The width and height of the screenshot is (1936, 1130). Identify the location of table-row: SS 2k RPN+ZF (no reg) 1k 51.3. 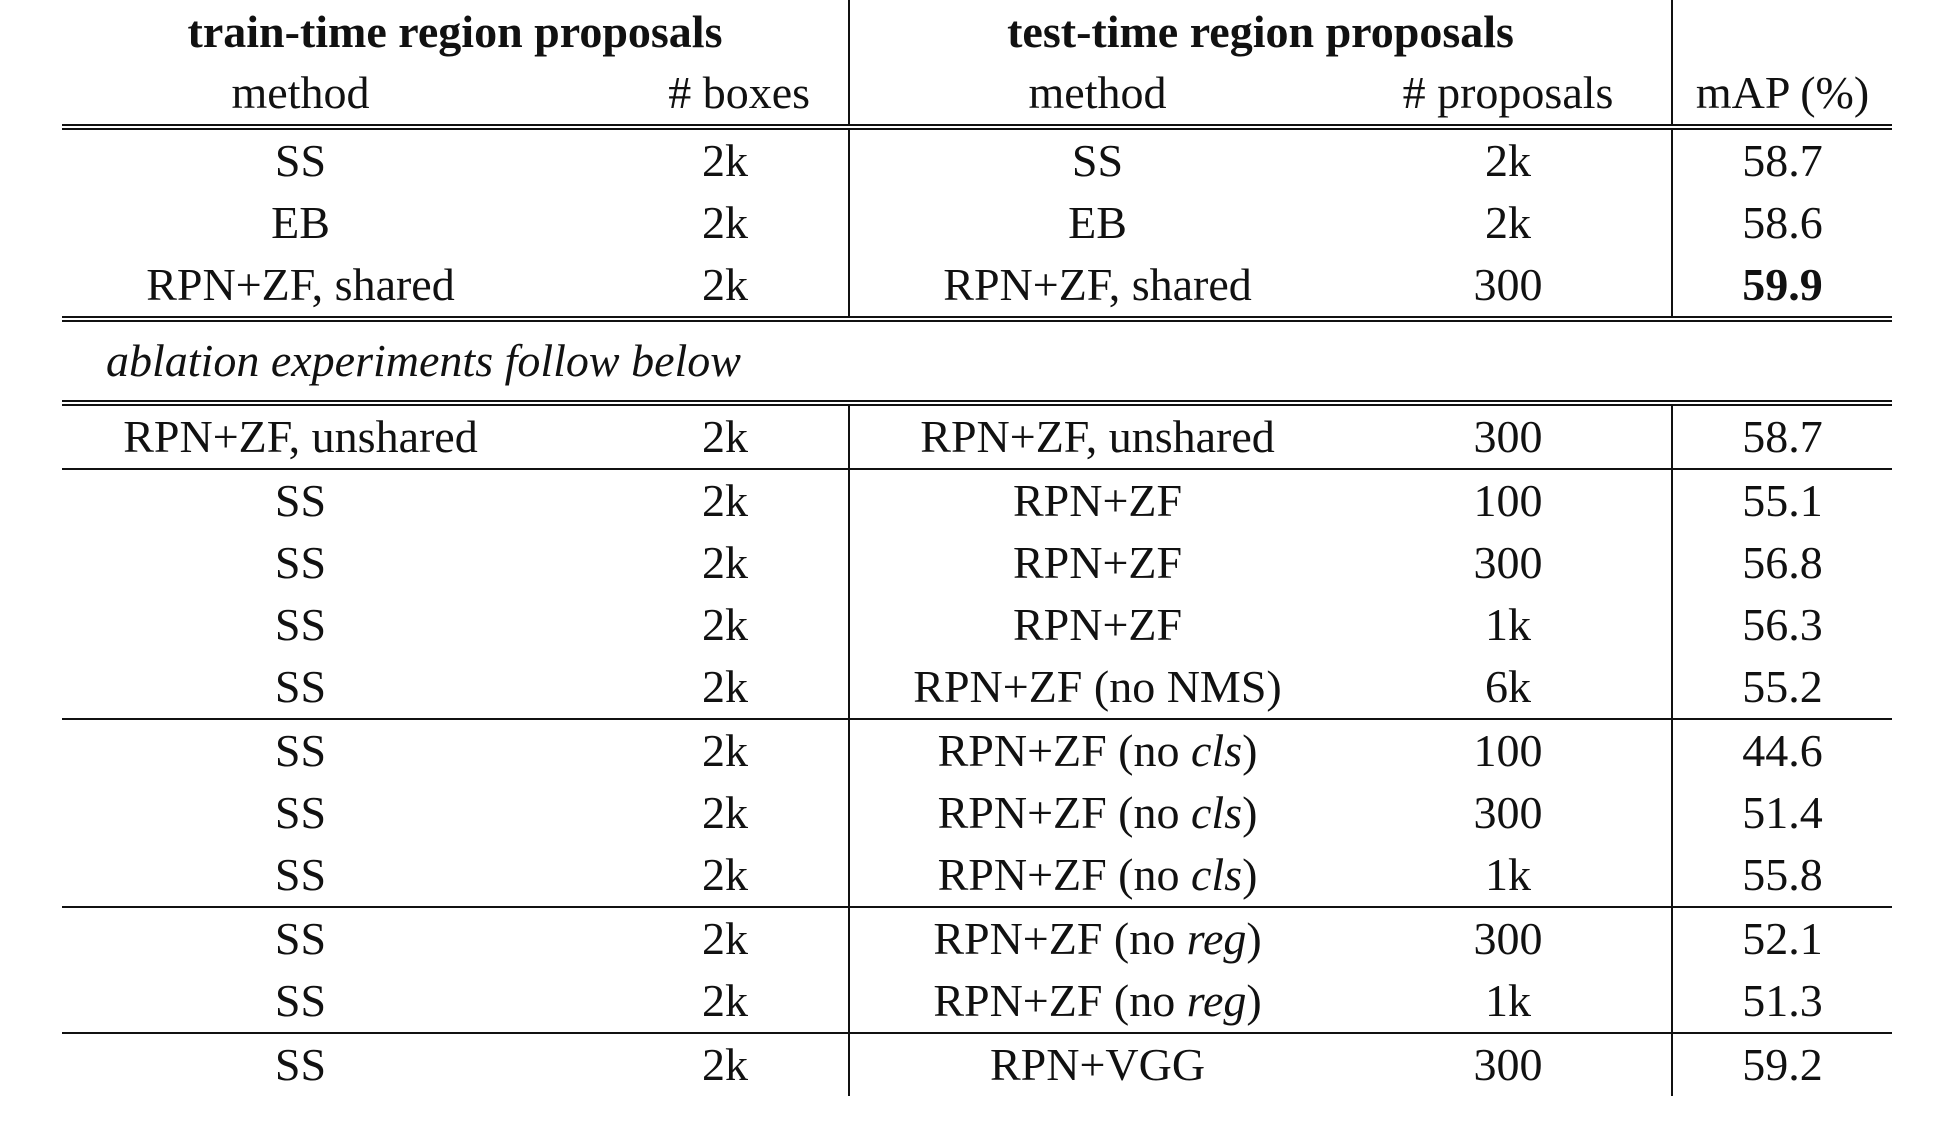
(977, 1001).